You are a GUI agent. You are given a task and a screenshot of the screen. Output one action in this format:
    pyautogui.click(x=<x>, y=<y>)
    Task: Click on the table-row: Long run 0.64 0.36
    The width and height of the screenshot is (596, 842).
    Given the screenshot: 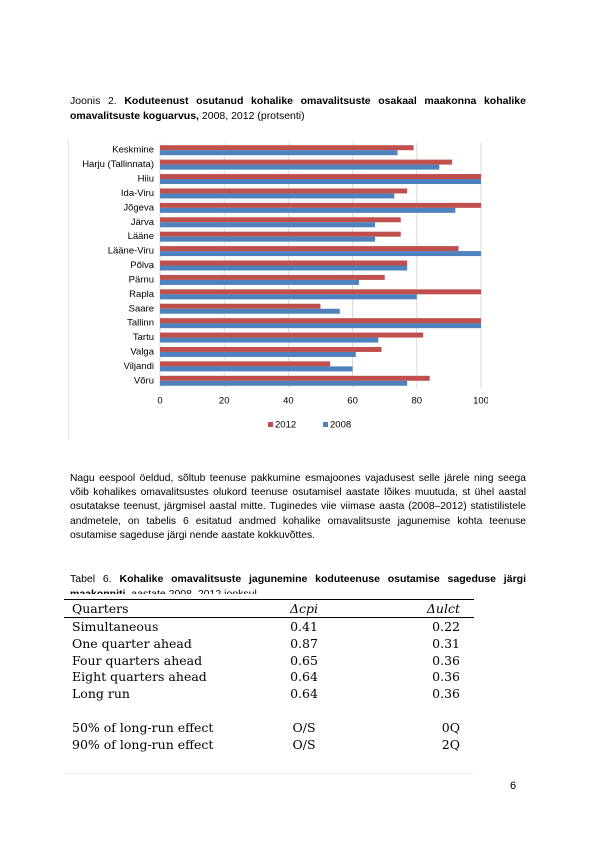 What is the action you would take?
    pyautogui.click(x=269, y=694)
    